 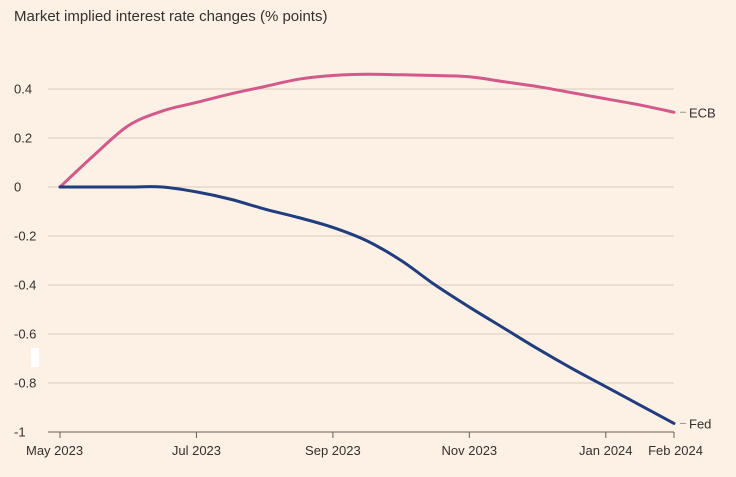 I want to click on y-tick-label: -0.2, so click(x=25, y=236).